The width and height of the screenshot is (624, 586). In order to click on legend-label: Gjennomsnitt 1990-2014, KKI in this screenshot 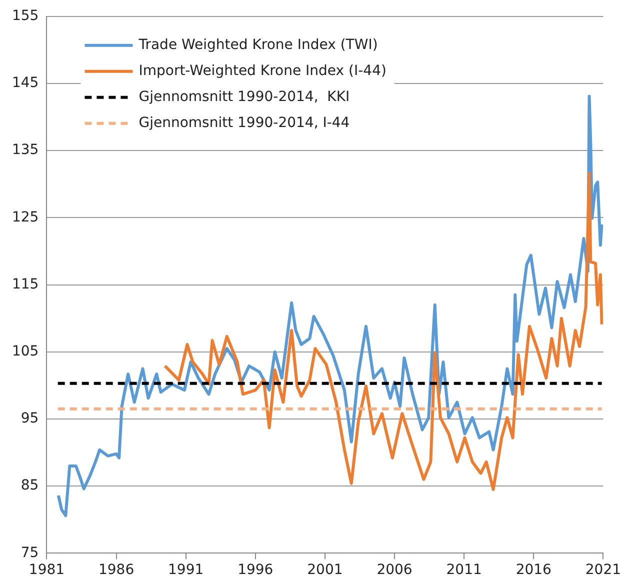, I will do `click(244, 97)`.